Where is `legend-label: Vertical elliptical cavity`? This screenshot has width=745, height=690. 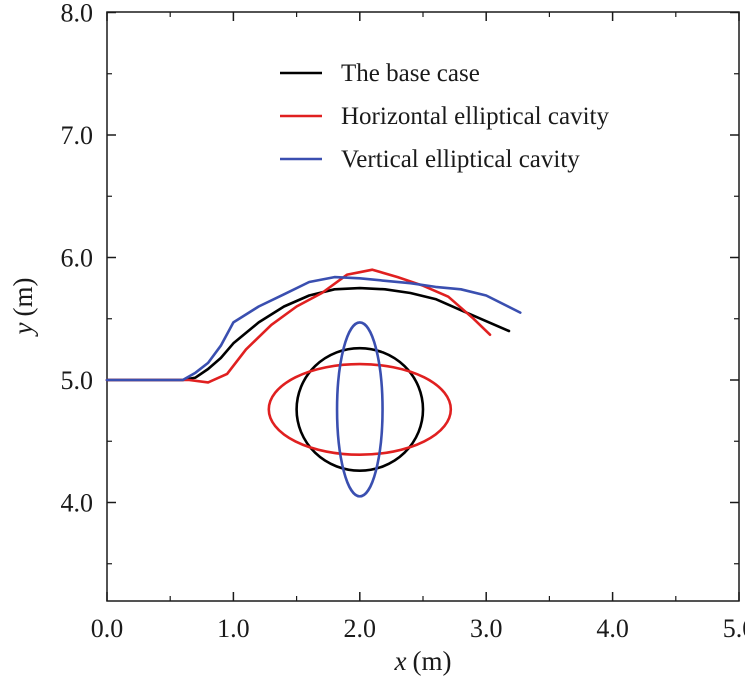
legend-label: Vertical elliptical cavity is located at coordinates (460, 159).